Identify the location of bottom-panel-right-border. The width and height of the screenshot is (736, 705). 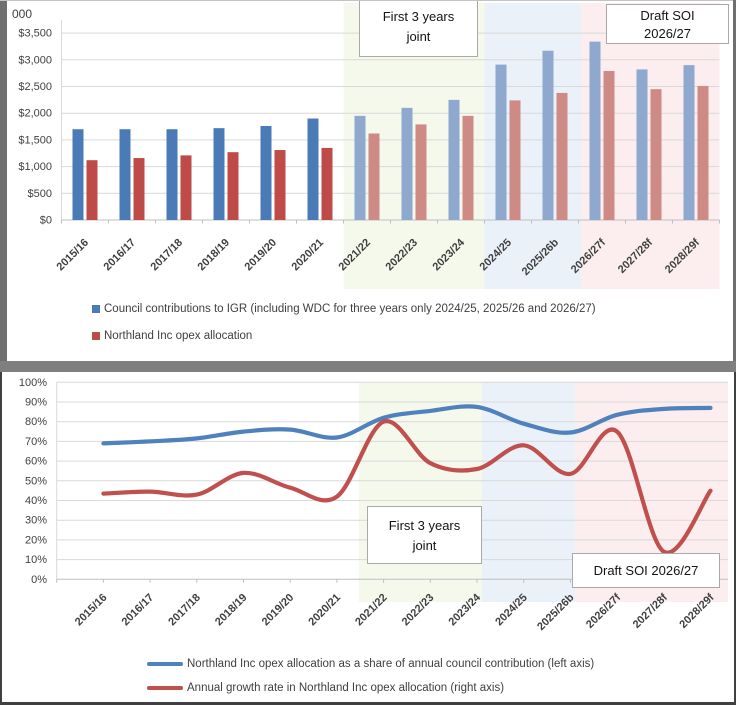
(735, 538).